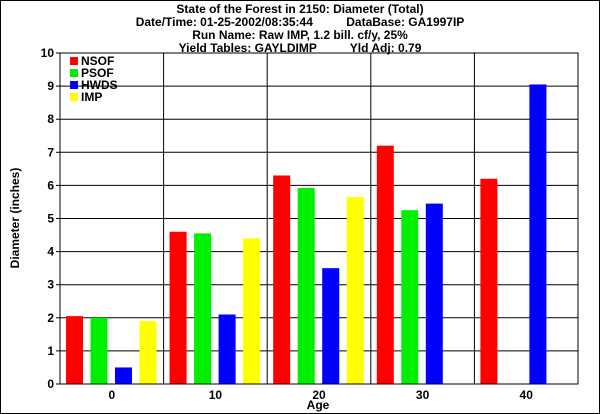 The width and height of the screenshot is (600, 414). Describe the element at coordinates (50, 285) in the screenshot. I see `y-tick-label: 3` at that location.